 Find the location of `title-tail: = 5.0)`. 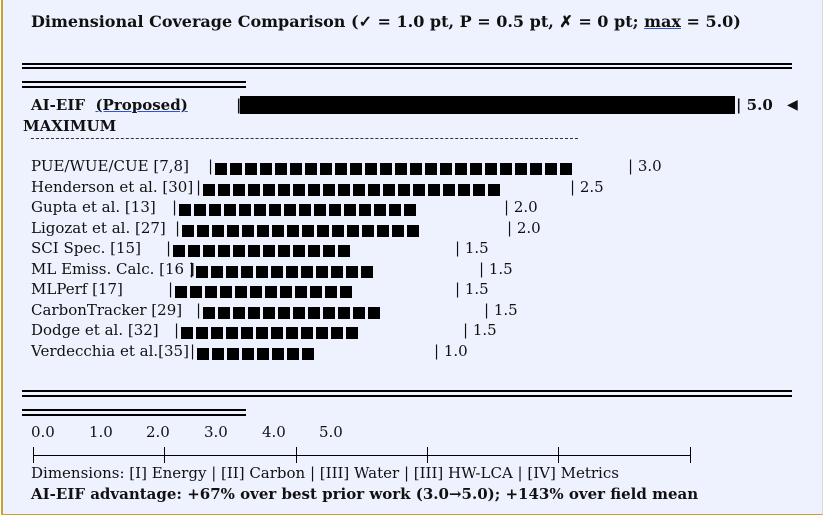

title-tail: = 5.0) is located at coordinates (710, 21).